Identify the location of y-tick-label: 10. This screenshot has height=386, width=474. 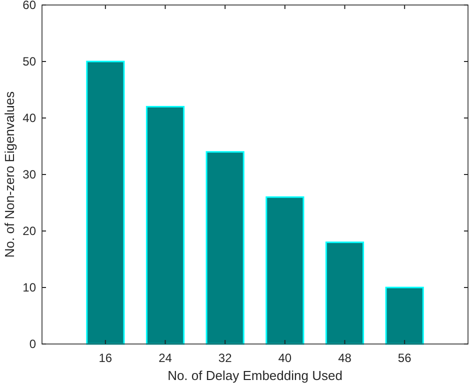
(29, 287).